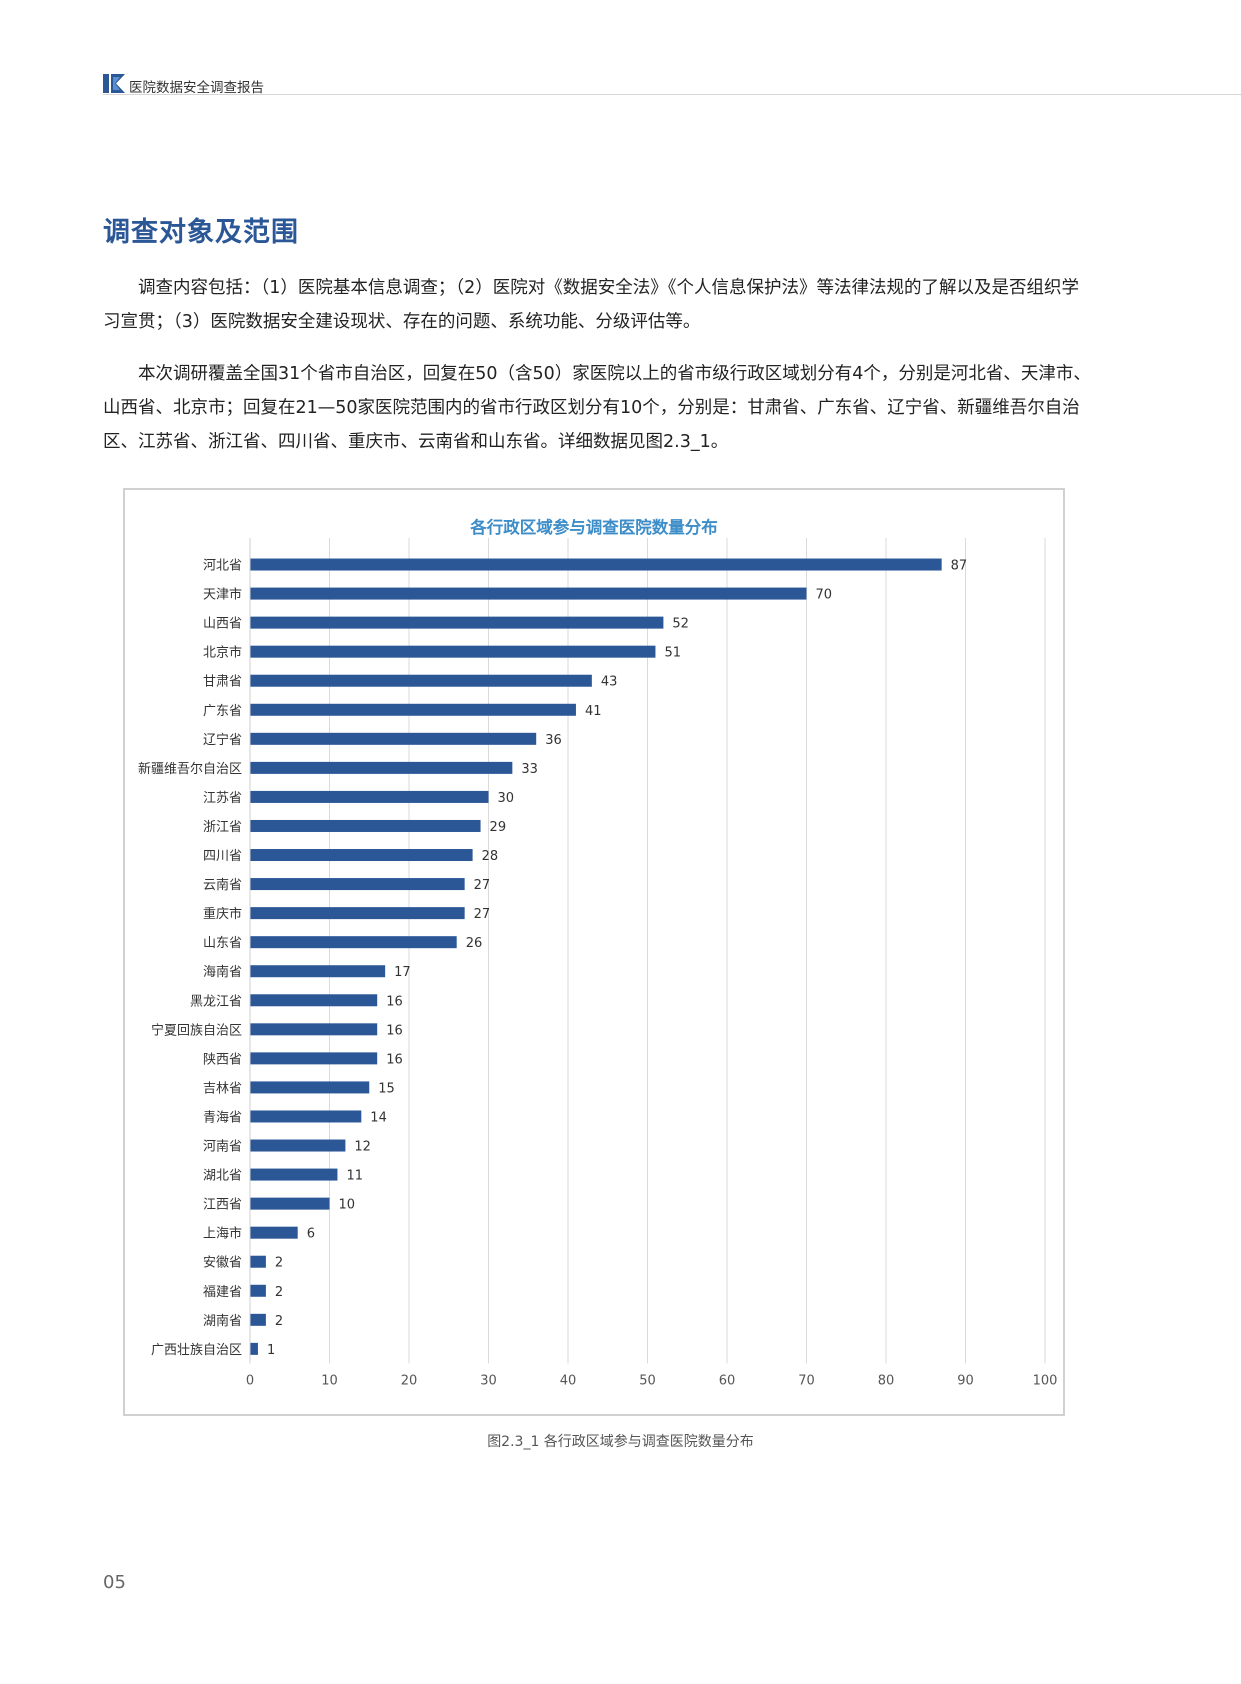 The width and height of the screenshot is (1241, 1684). I want to click on x-tick-label: 10, so click(329, 1380).